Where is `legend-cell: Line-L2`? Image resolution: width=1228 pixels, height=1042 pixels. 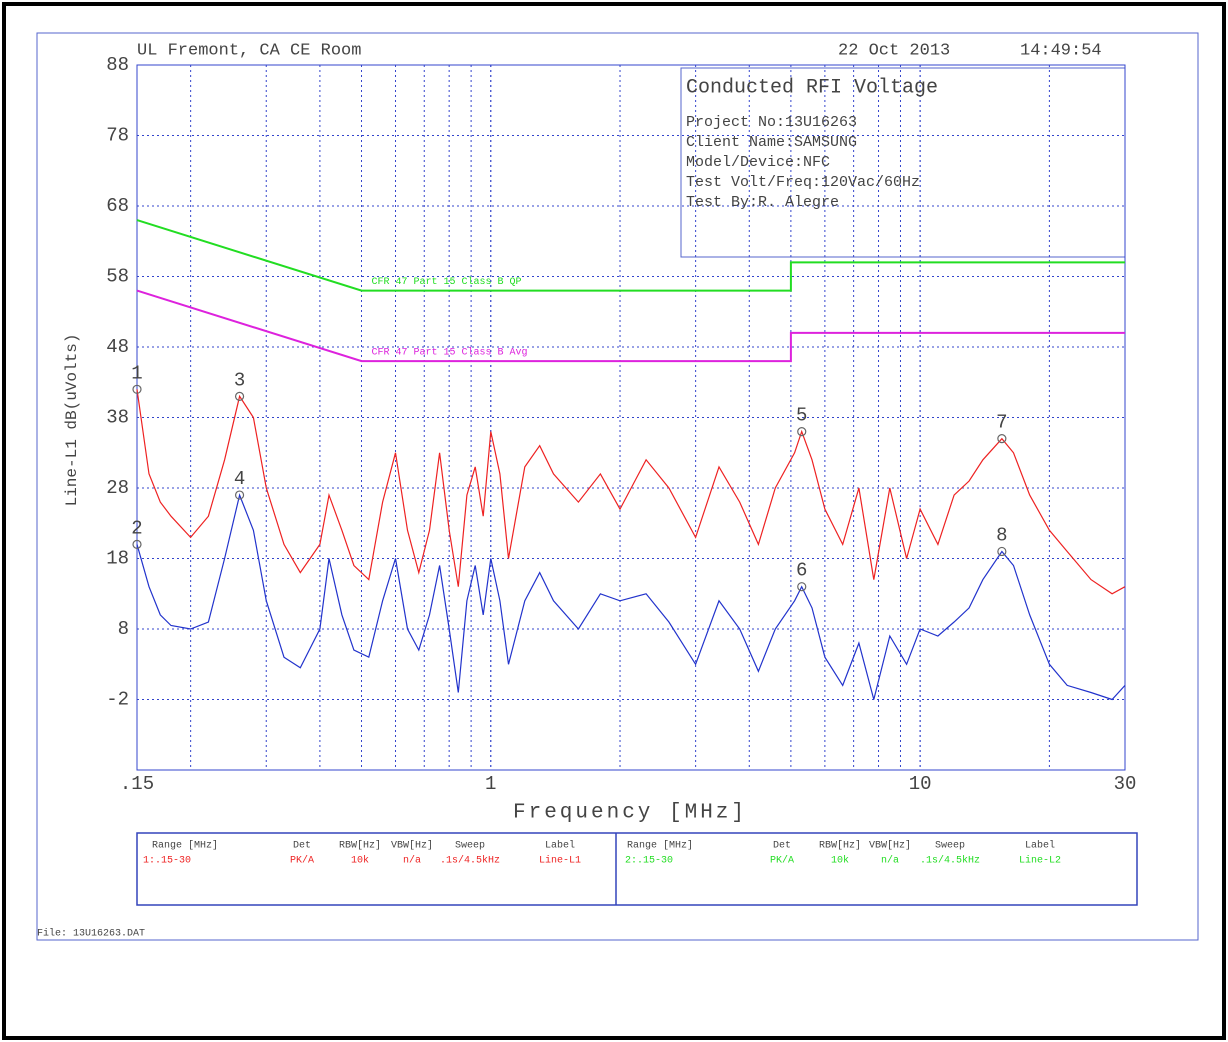 legend-cell: Line-L2 is located at coordinates (1040, 861).